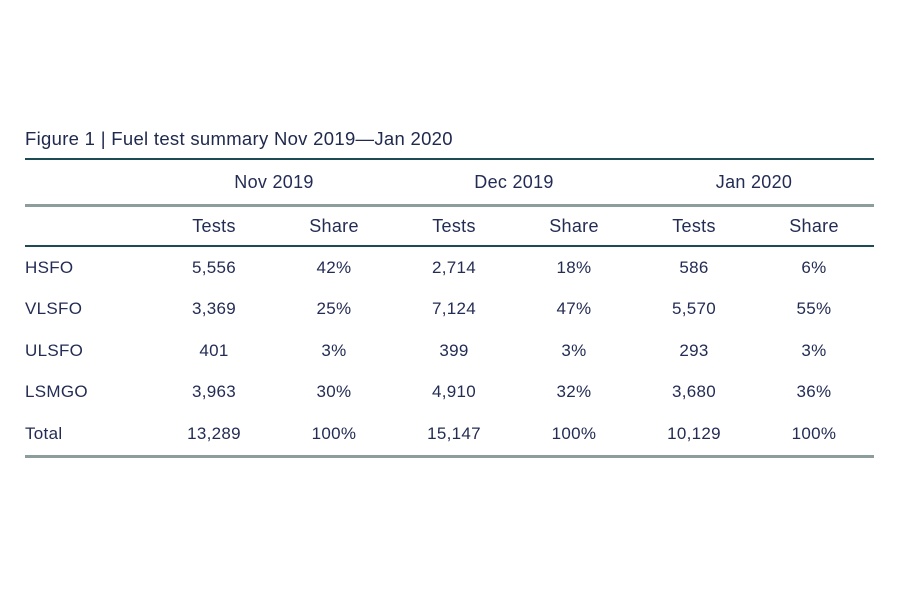 This screenshot has width=900, height=600. What do you see at coordinates (54, 350) in the screenshot?
I see `row-label: ULSFO` at bounding box center [54, 350].